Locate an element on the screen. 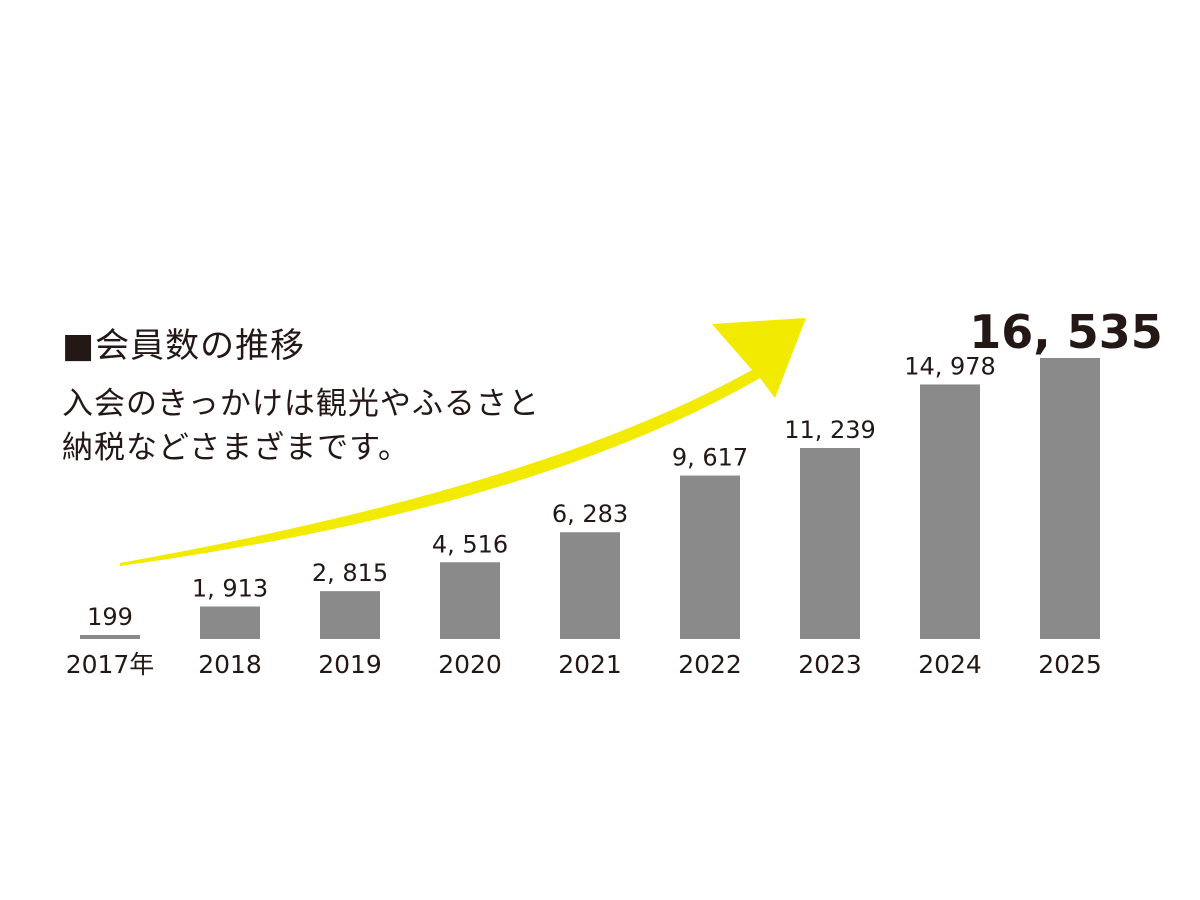 This screenshot has width=1200, height=900. value-label-2017年: 199 is located at coordinates (110, 617).